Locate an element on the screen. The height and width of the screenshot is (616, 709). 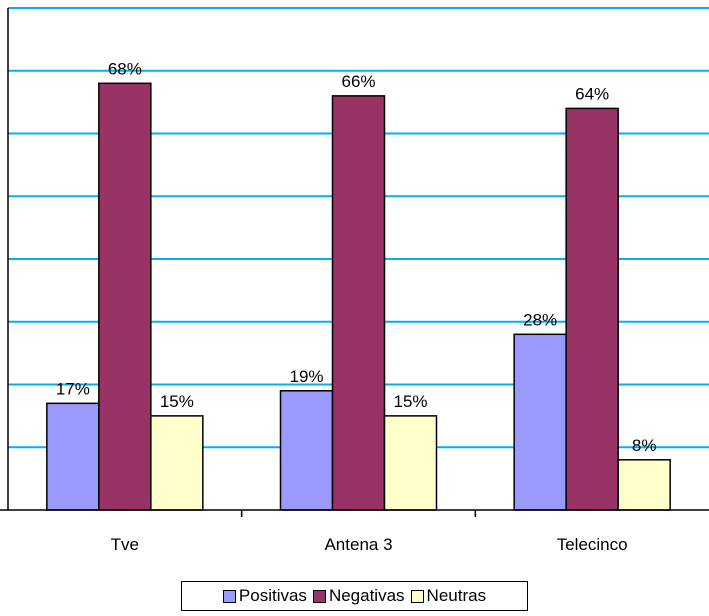
data-label: 64% is located at coordinates (592, 93).